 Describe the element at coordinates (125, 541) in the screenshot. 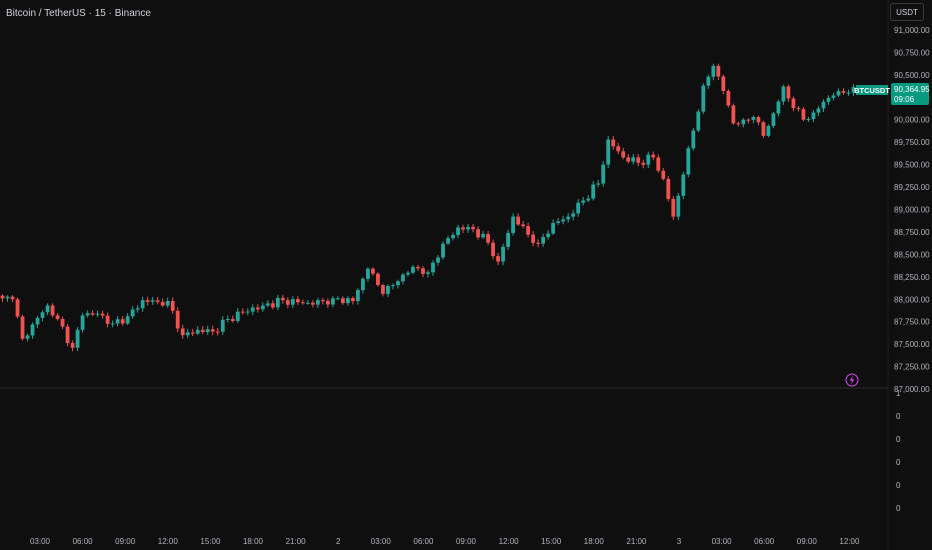

I see `x-tick-label: 09:00` at that location.